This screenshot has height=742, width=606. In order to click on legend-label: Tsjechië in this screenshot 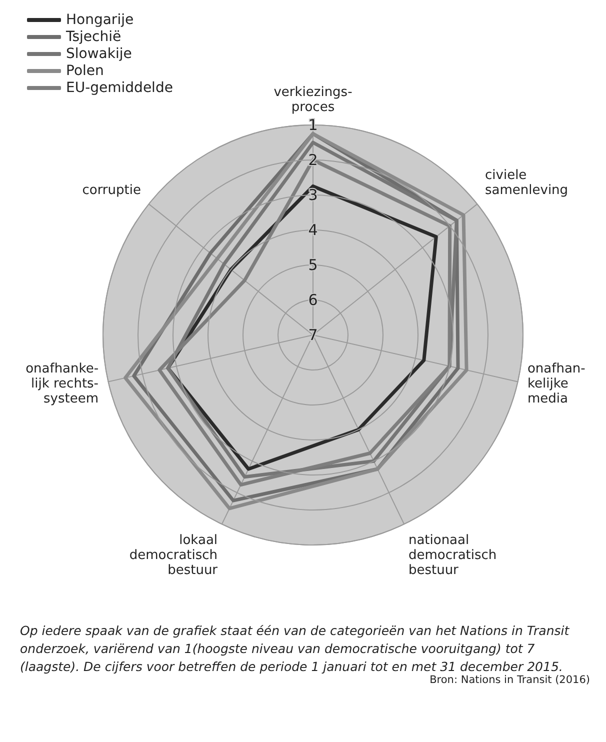, I will do `click(93, 37)`.